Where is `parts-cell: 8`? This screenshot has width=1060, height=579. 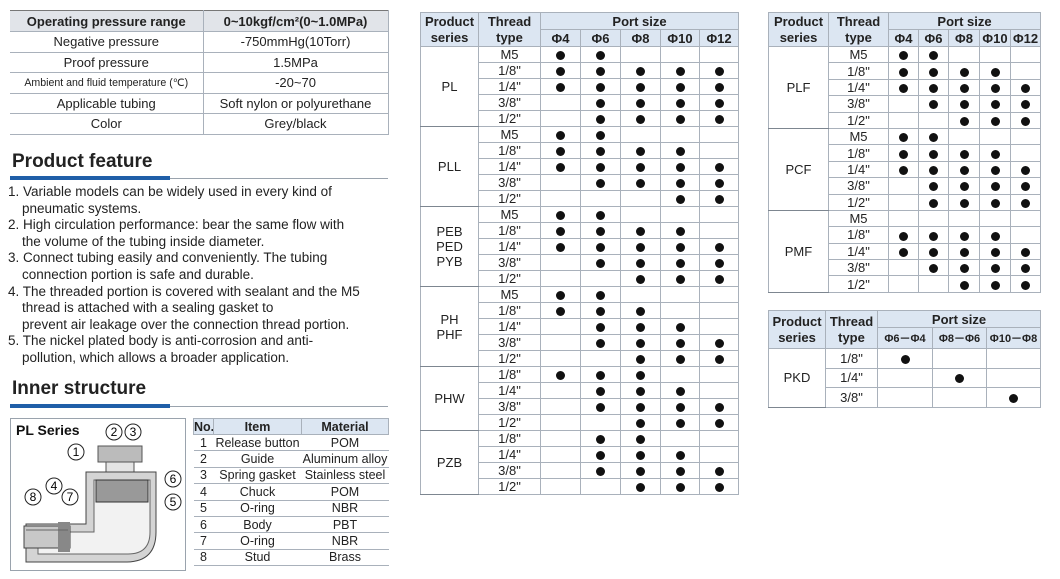 parts-cell: 8 is located at coordinates (203, 557).